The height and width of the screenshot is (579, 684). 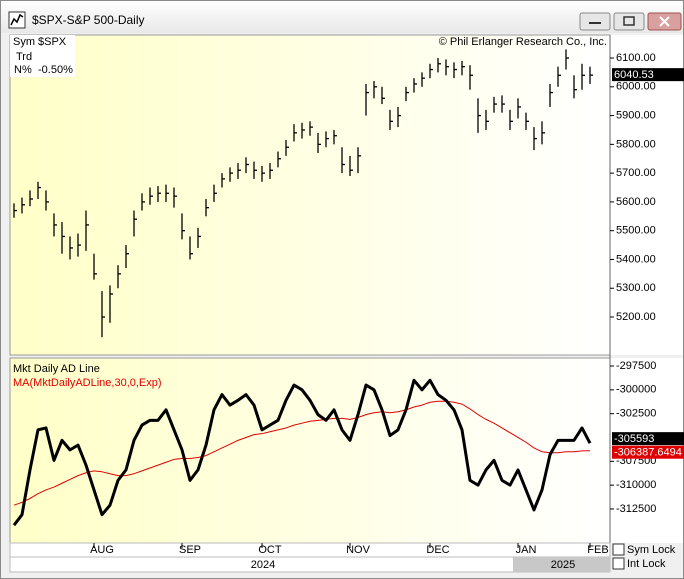 I want to click on y-tick-label: -312500, so click(x=636, y=509).